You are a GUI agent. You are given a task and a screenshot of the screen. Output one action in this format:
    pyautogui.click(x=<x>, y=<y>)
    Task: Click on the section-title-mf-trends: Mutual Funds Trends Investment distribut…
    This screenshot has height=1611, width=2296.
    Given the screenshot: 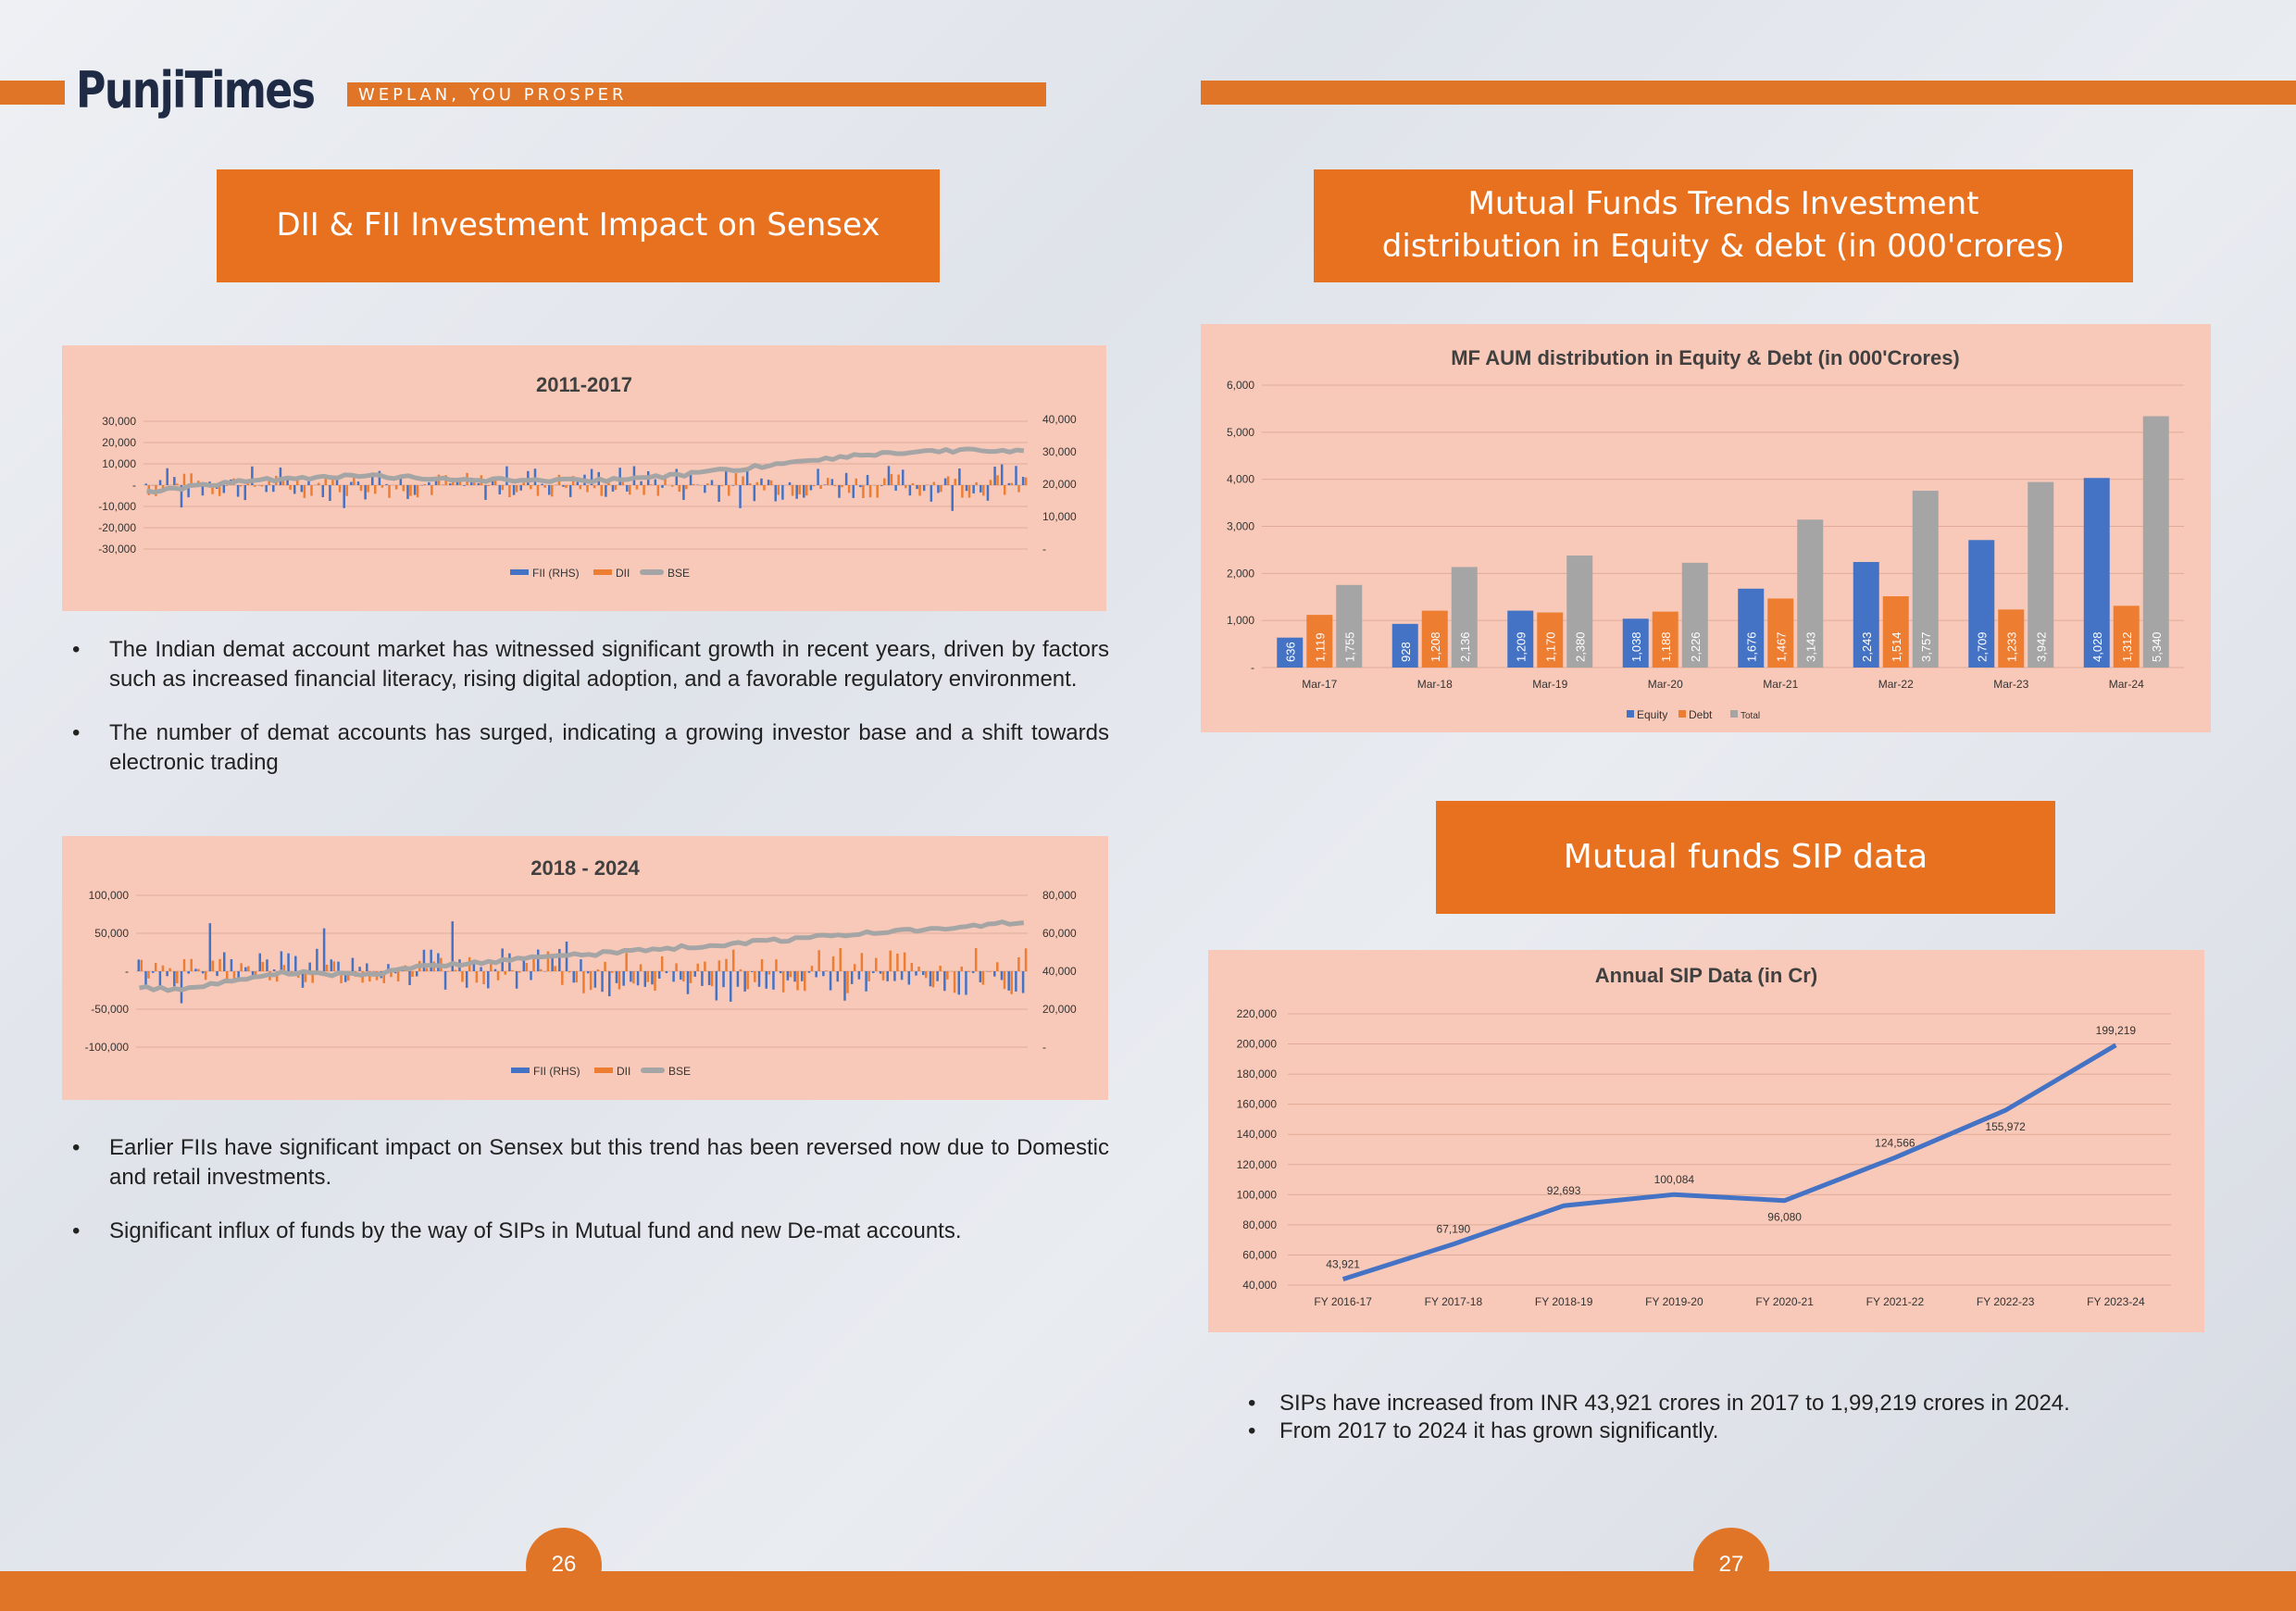 What is the action you would take?
    pyautogui.click(x=1723, y=225)
    